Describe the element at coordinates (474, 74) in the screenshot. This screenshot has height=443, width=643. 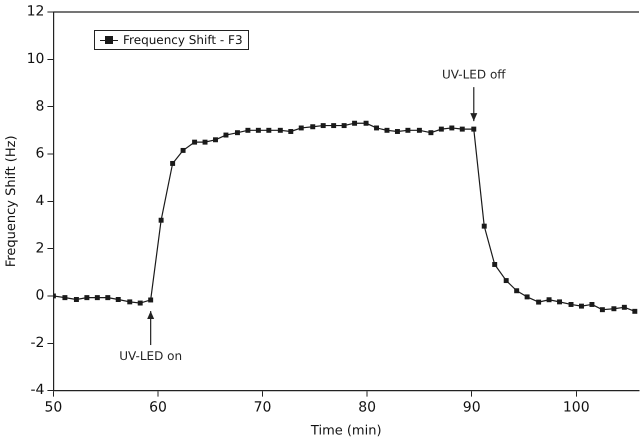
I see `annotation: UV-LED off` at that location.